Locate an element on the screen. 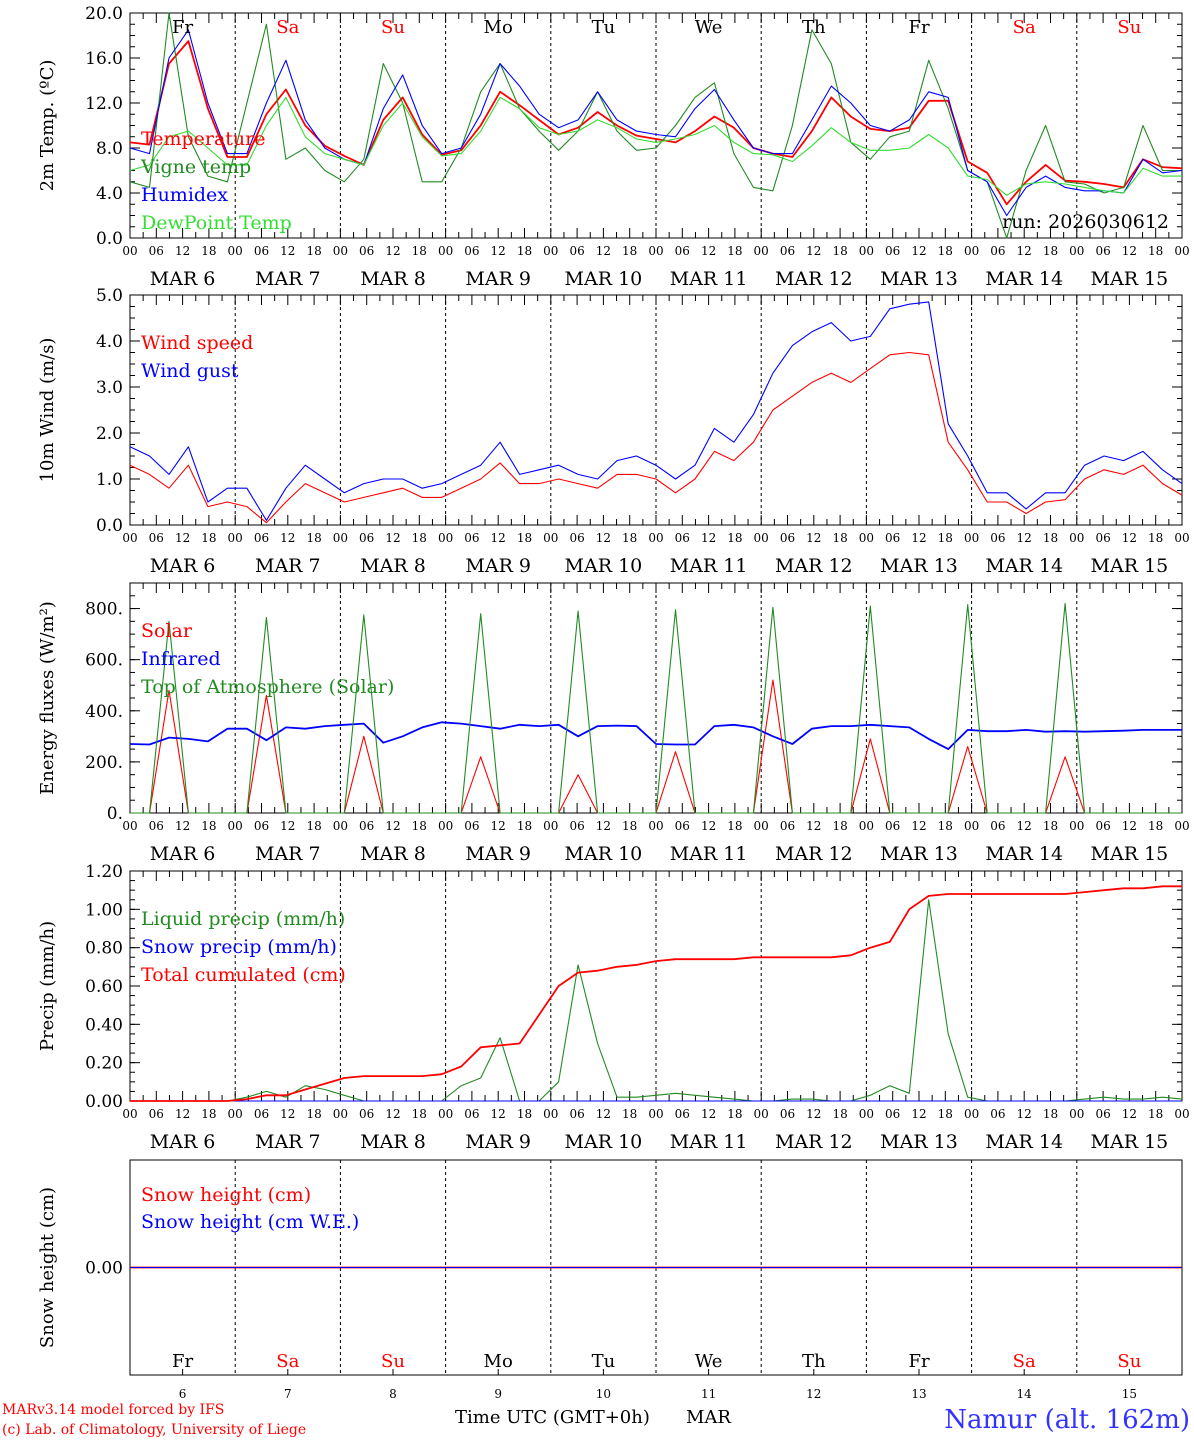  legend-entry: Wind speed is located at coordinates (197, 343).